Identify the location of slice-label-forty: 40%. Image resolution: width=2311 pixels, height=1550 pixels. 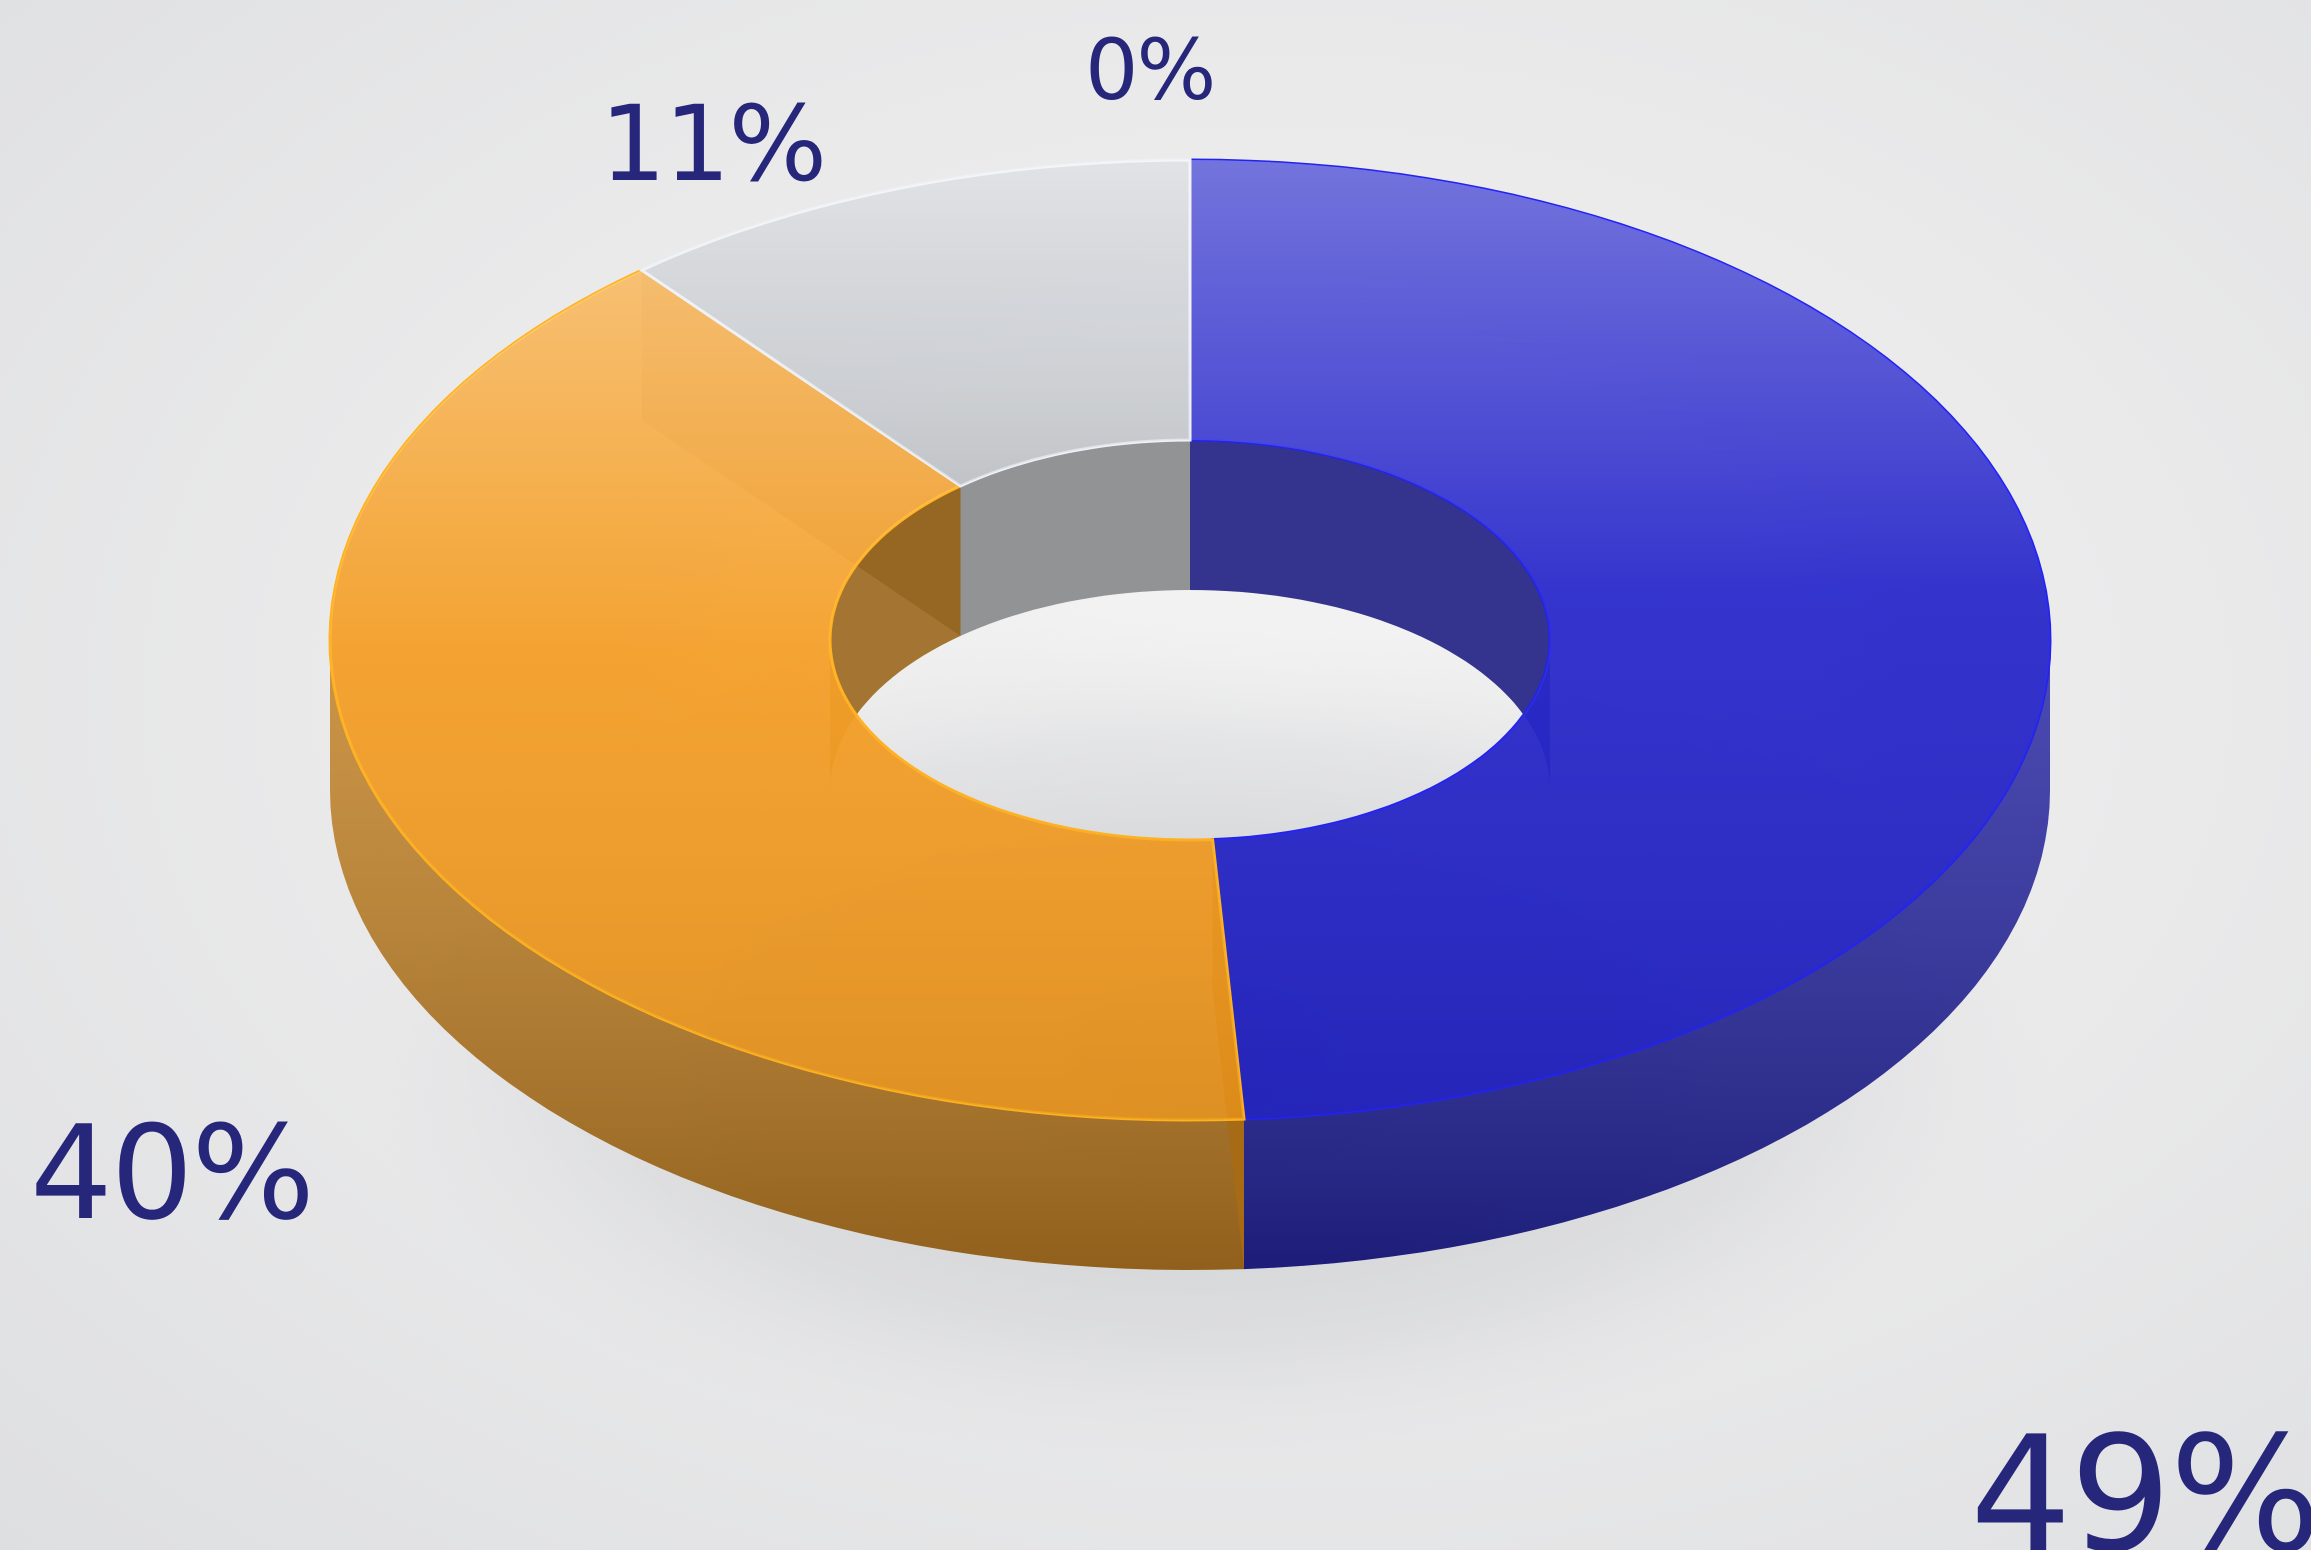
(172, 1173).